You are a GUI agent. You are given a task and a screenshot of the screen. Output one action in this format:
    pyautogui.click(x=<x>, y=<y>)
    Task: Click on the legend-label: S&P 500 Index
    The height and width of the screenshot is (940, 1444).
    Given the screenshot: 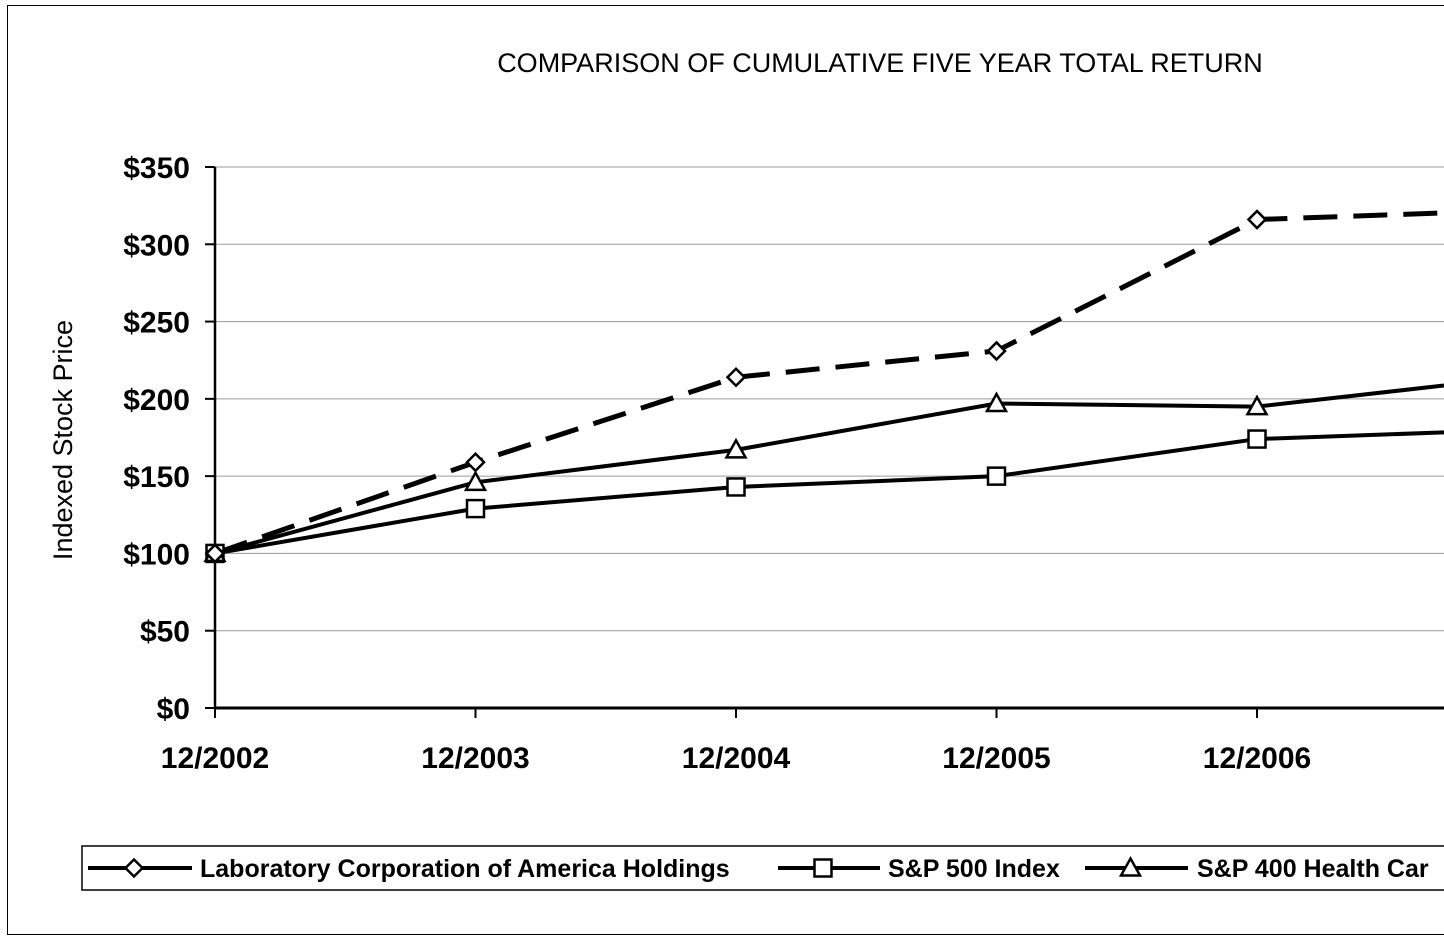 What is the action you would take?
    pyautogui.click(x=974, y=869)
    